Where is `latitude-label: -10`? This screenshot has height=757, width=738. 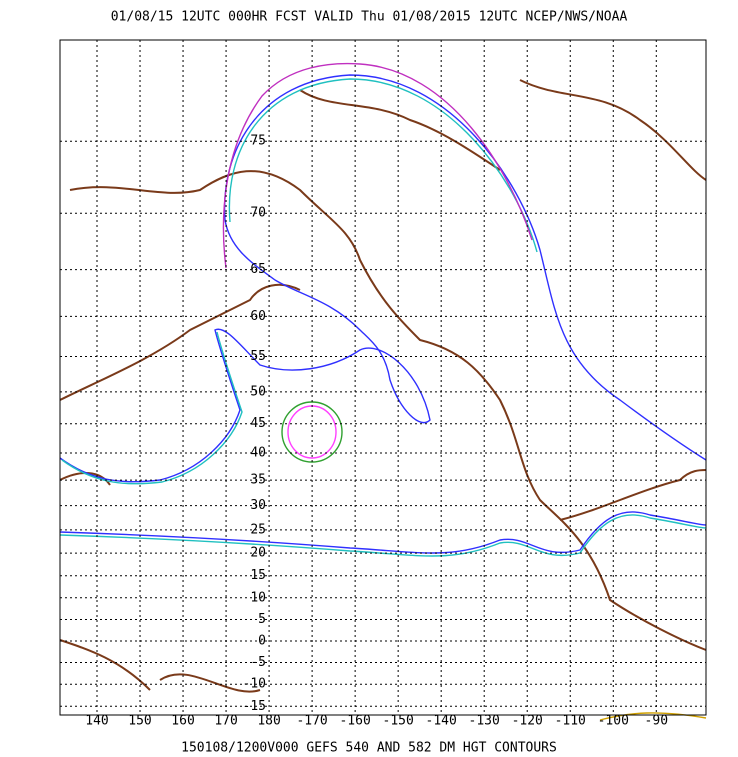
latitude-label: -10 is located at coordinates (254, 684).